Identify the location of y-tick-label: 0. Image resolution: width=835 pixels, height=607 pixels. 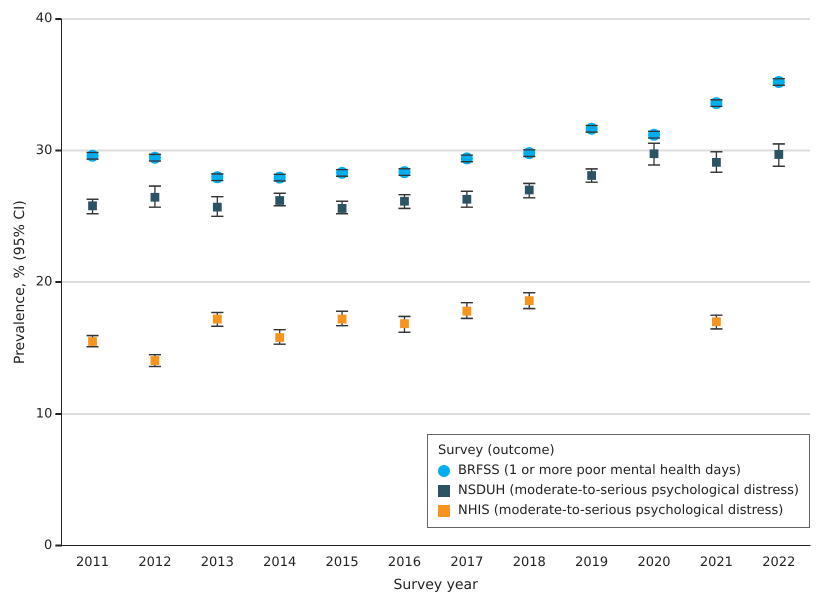
(48, 545).